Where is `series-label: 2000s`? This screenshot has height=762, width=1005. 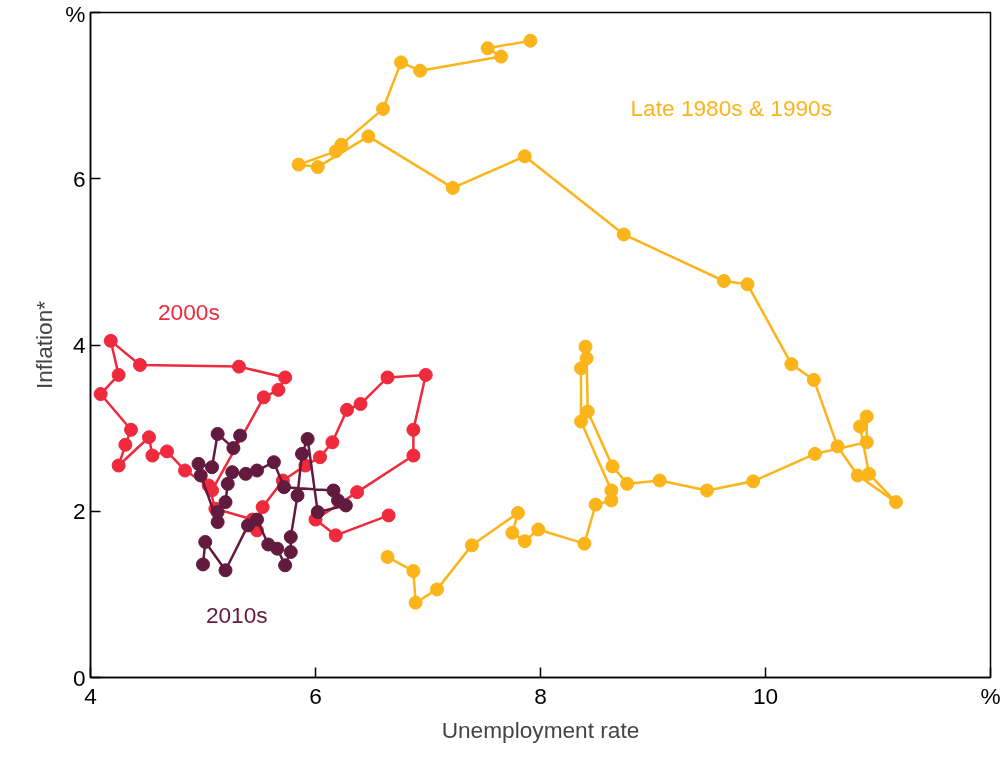 series-label: 2000s is located at coordinates (189, 311).